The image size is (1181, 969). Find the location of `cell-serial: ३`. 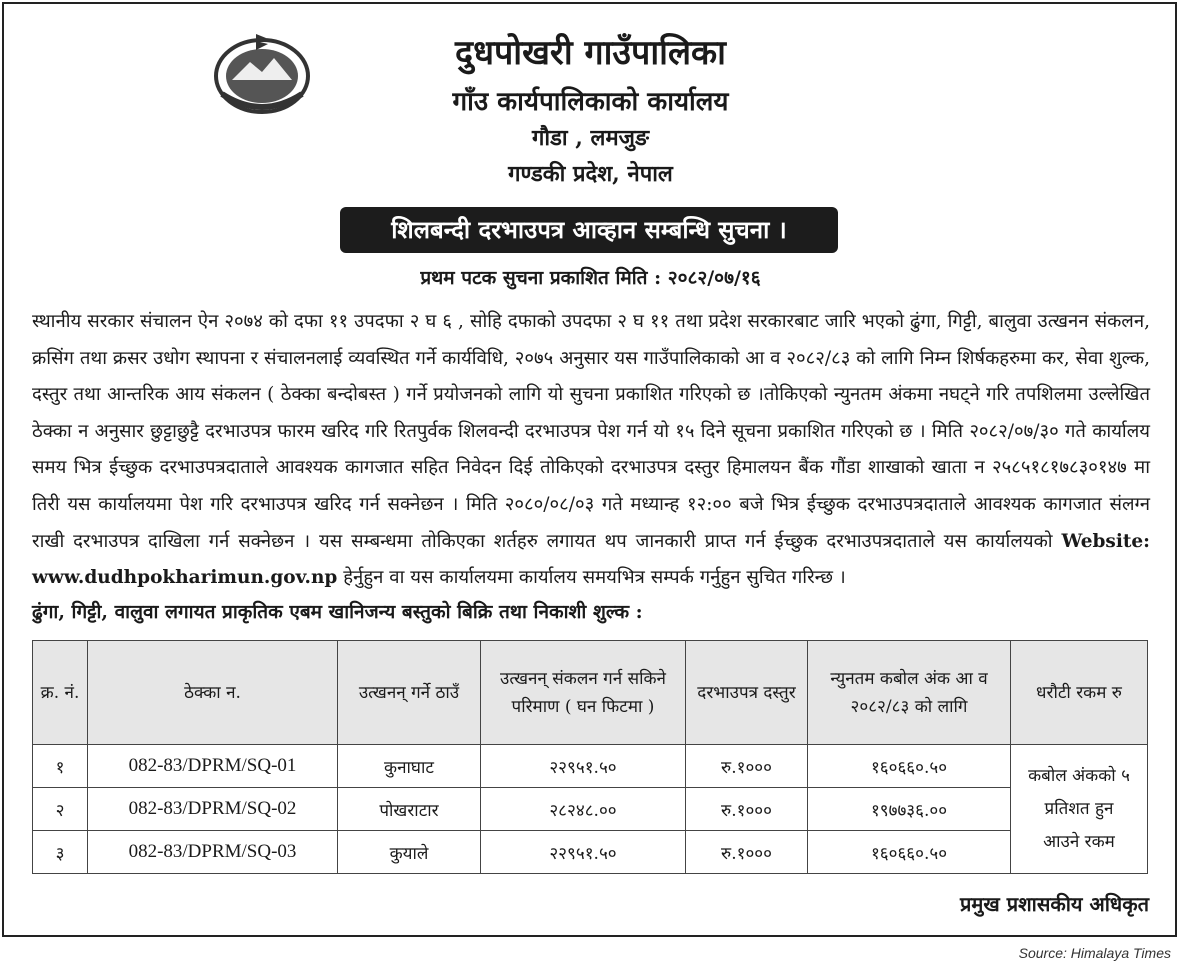

cell-serial: ३ is located at coordinates (60, 852).